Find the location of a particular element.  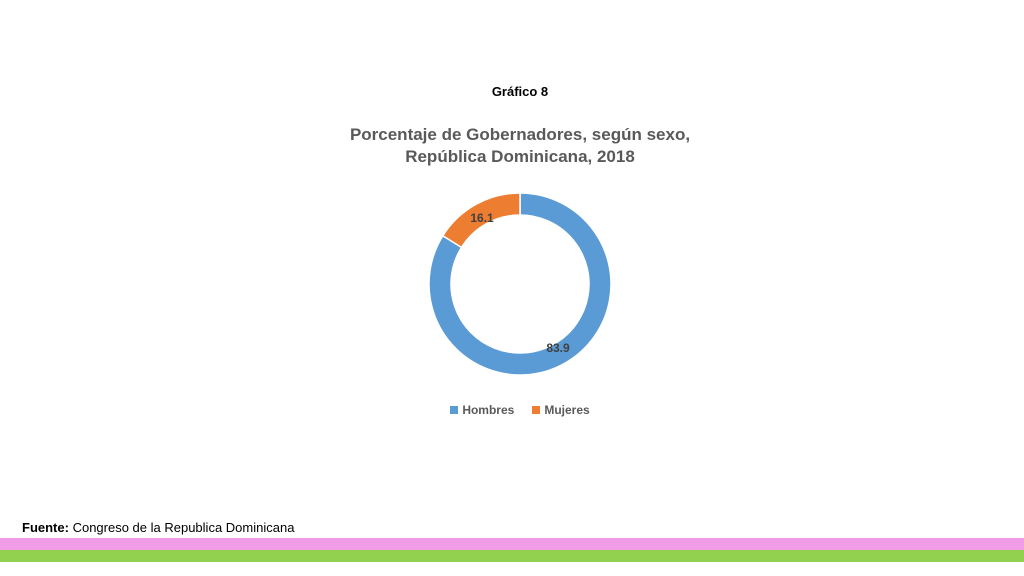

legend-swatch-hombres is located at coordinates (454, 410).